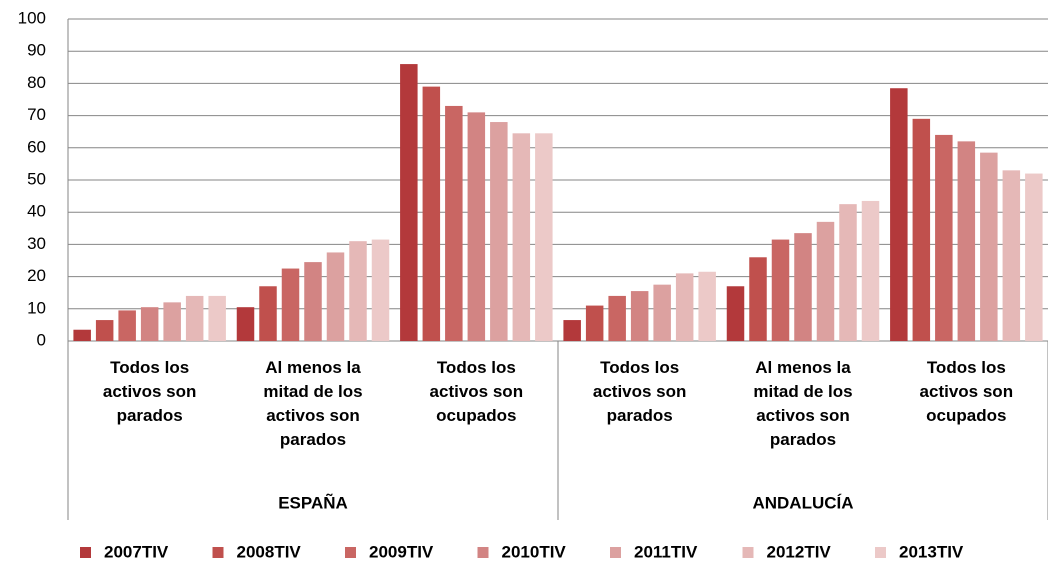  What do you see at coordinates (269, 551) in the screenshot?
I see `legend-label: 2008TIV` at bounding box center [269, 551].